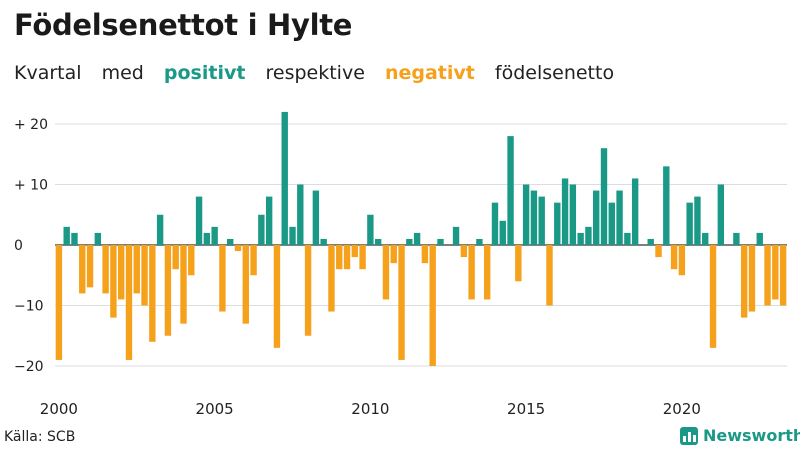 The height and width of the screenshot is (450, 800). I want to click on subtitle-part4: födelsenetto, so click(554, 73).